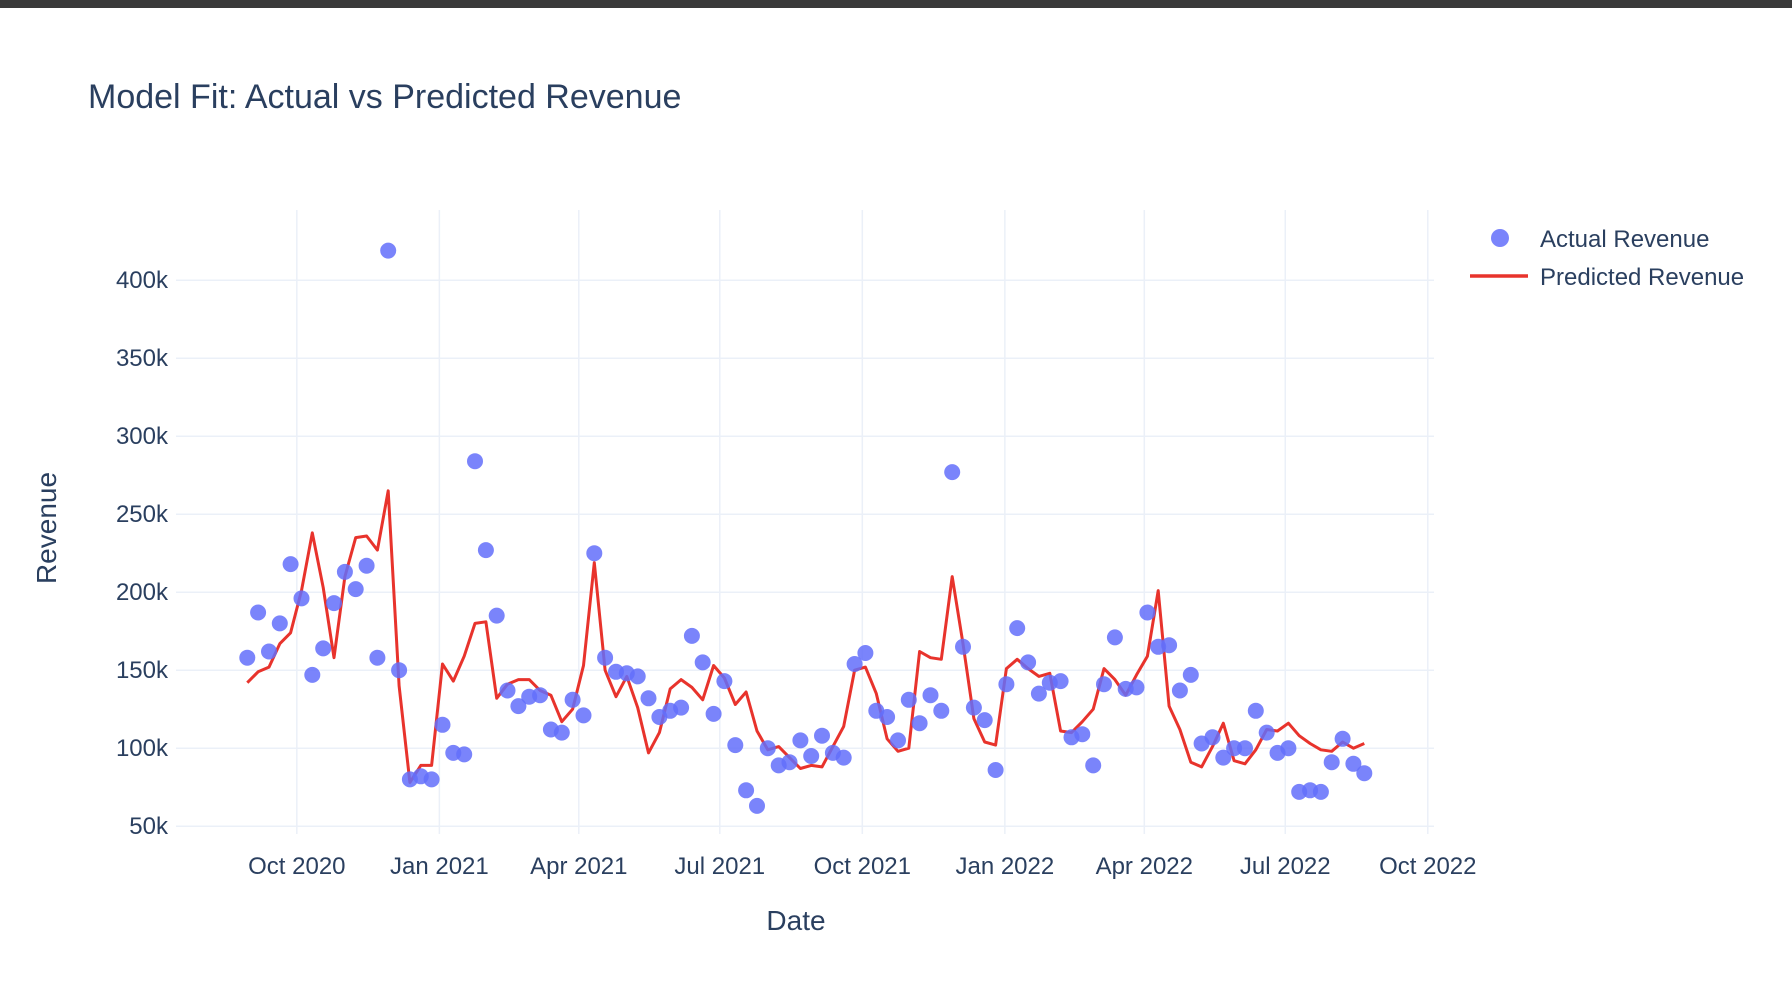 This screenshot has width=1792, height=990. I want to click on y-tick-label-5: 300k, so click(142, 436).